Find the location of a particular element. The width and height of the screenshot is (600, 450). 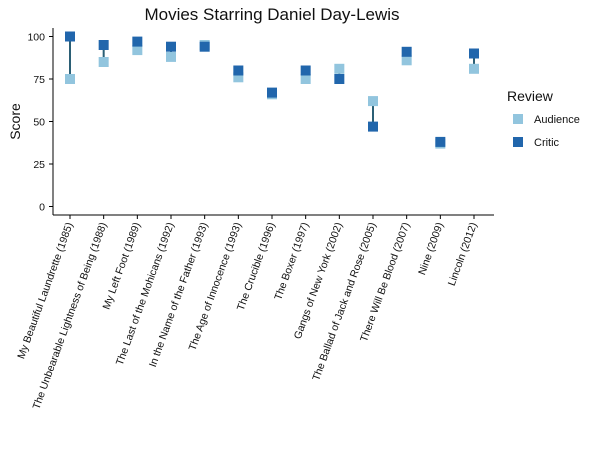

y-tick-label: 50 is located at coordinates (39, 123).